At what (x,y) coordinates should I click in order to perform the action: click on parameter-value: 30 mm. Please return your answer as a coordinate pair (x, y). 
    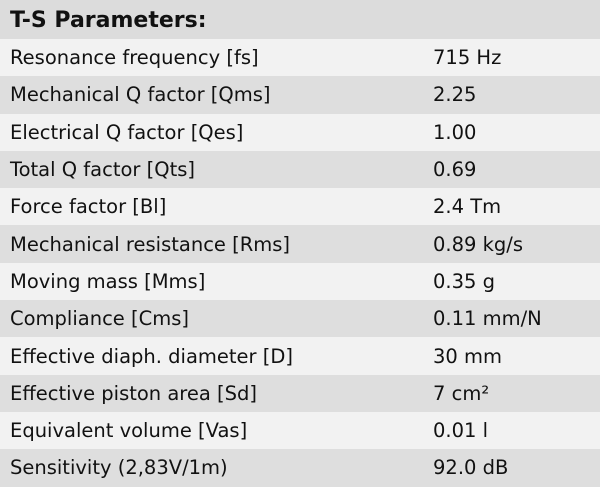
    Looking at the image, I should click on (468, 356).